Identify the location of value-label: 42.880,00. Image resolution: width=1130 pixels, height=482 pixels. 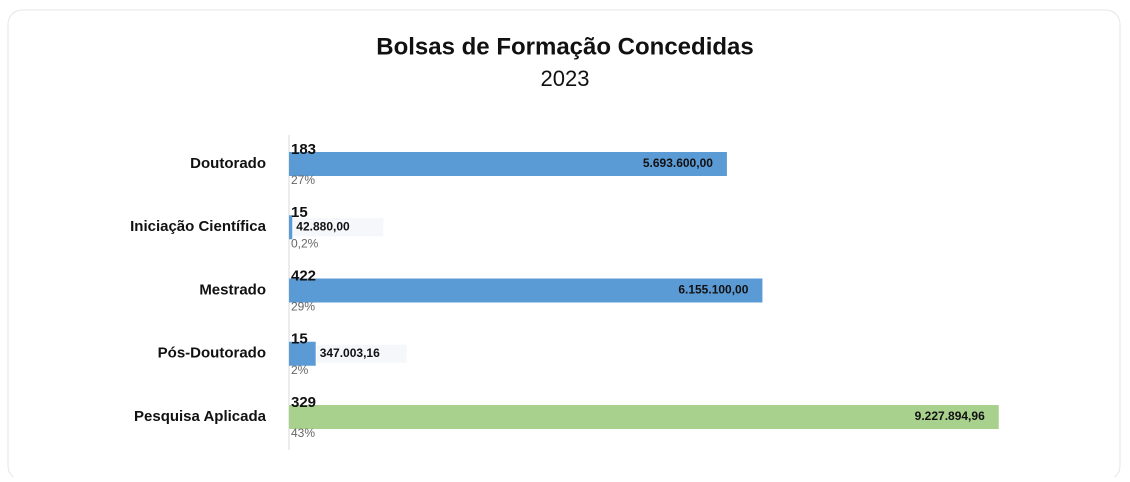
(323, 226).